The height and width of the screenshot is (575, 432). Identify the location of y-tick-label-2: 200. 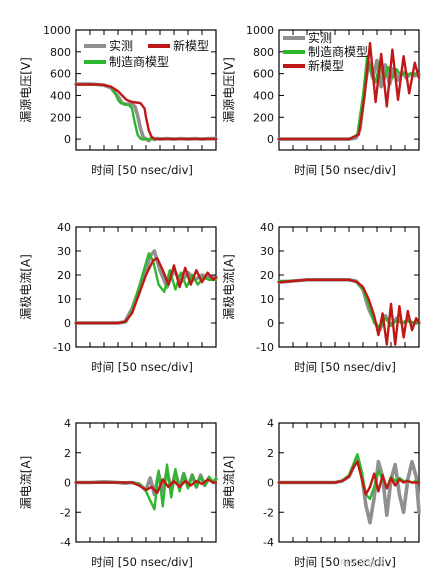
(263, 117).